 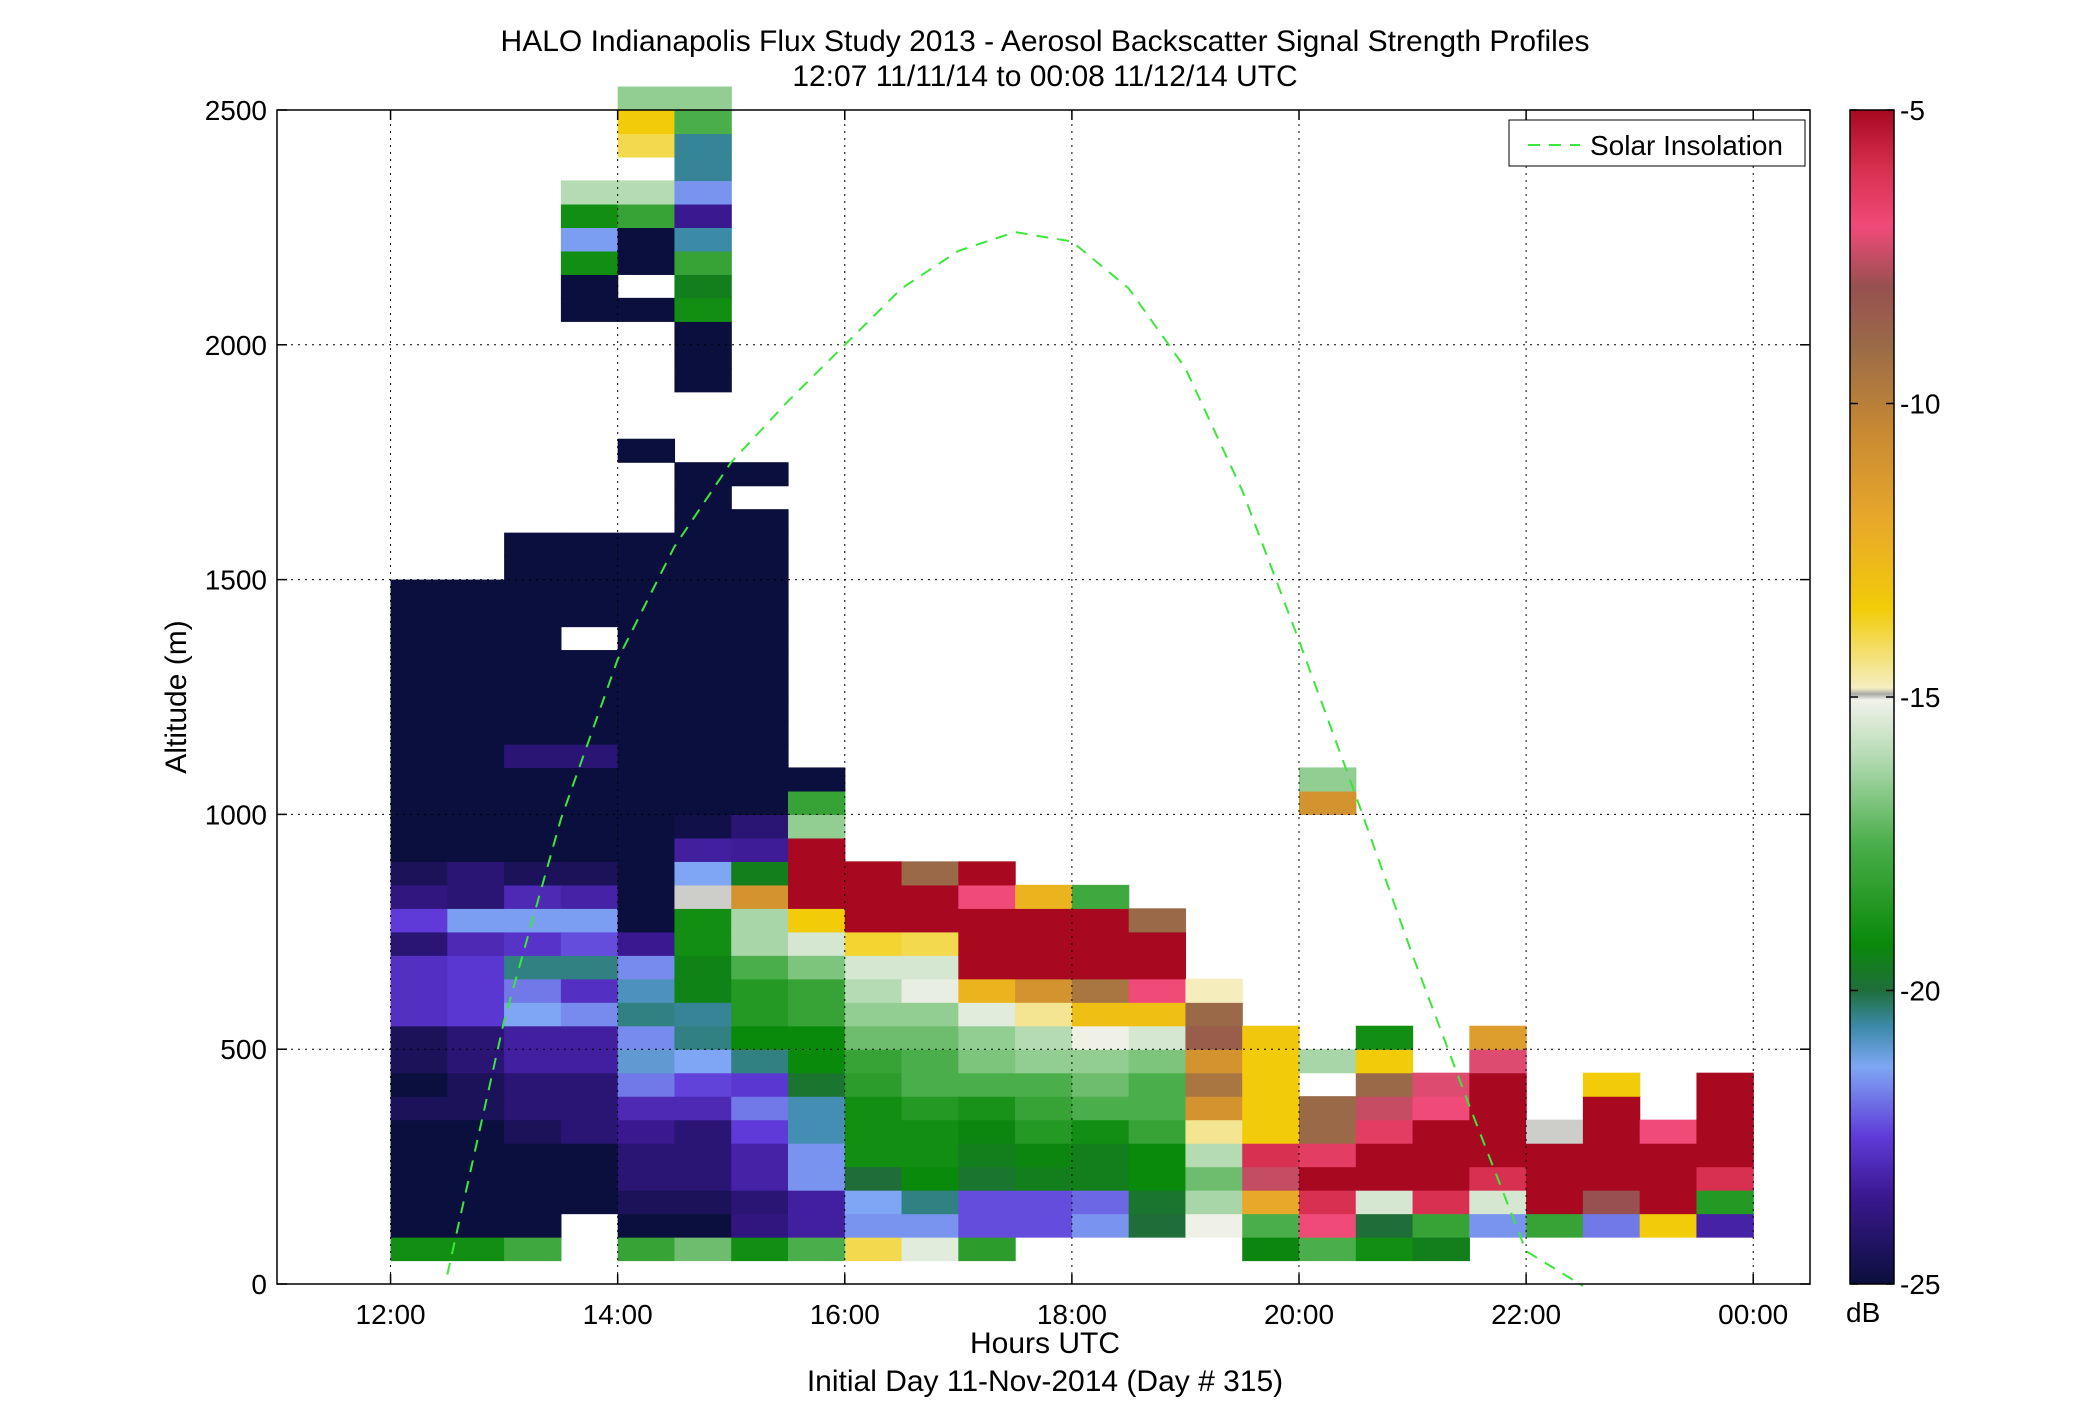 I want to click on y-axis-label: Altitude (m), so click(x=176, y=696).